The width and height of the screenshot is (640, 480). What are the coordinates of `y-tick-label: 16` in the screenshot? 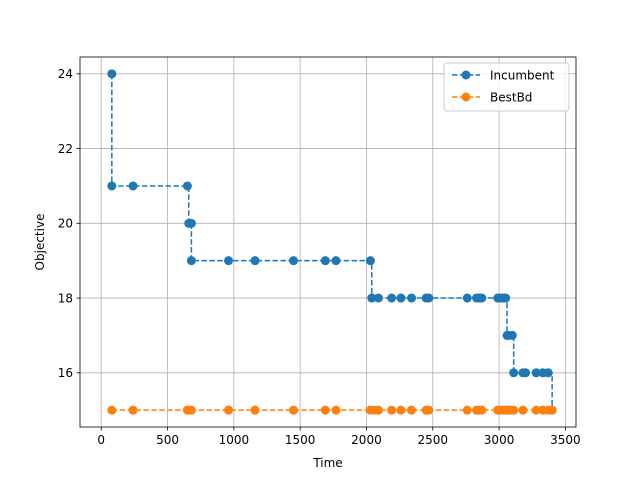 It's located at (65, 373).